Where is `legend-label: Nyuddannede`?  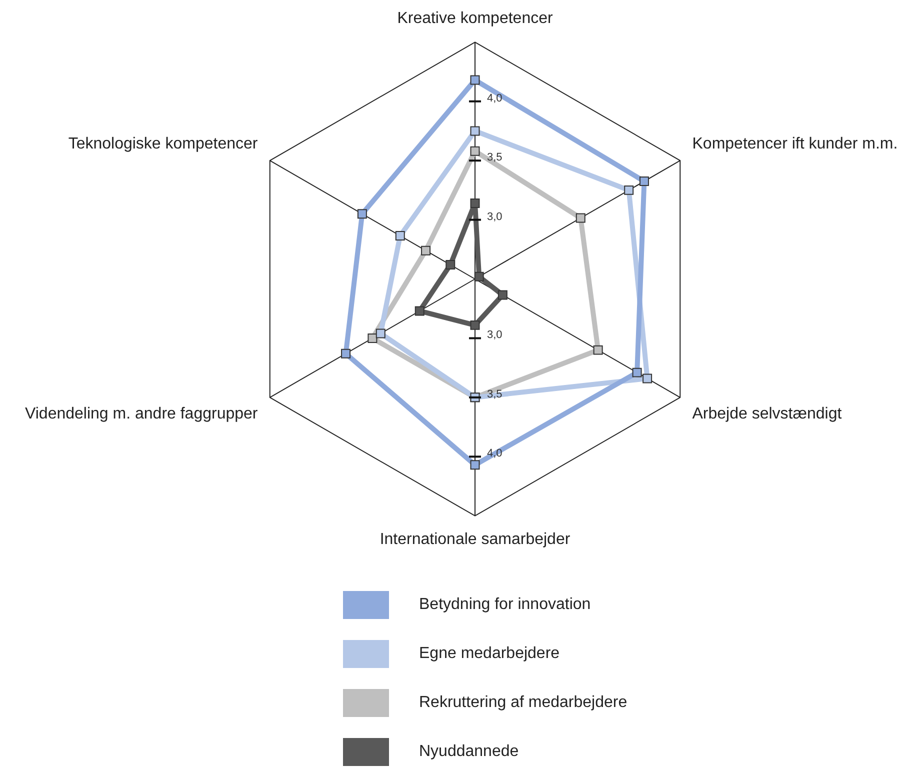 legend-label: Nyuddannede is located at coordinates (469, 751).